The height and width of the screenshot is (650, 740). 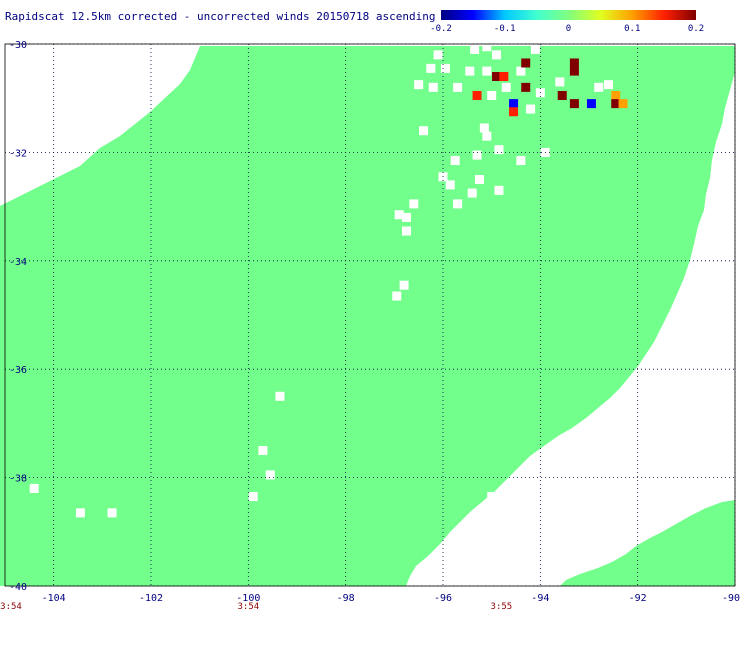 I want to click on swath-area-lower-right, so click(x=647, y=543).